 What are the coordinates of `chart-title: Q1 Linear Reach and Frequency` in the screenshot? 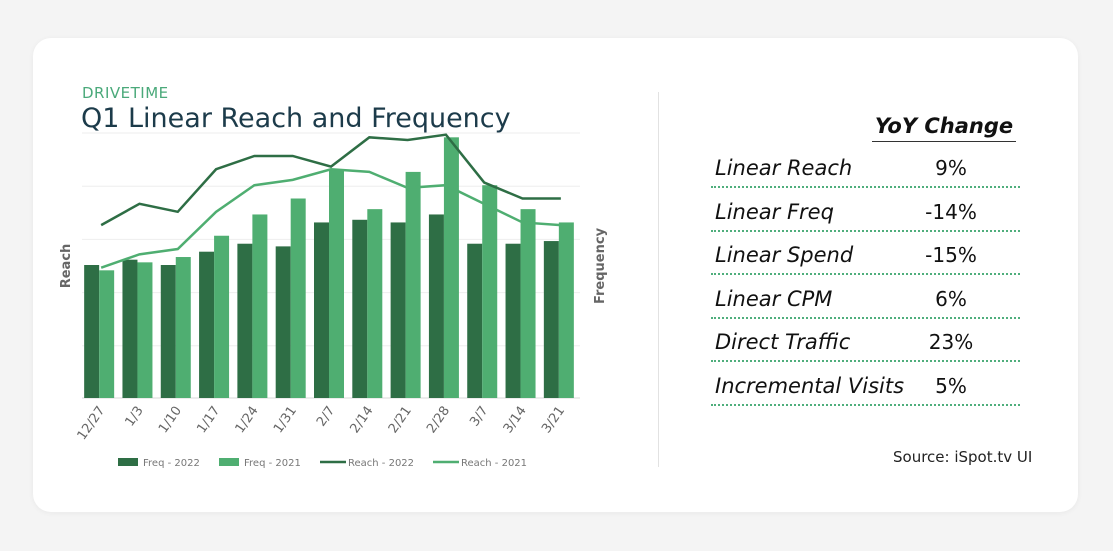 It's located at (296, 118).